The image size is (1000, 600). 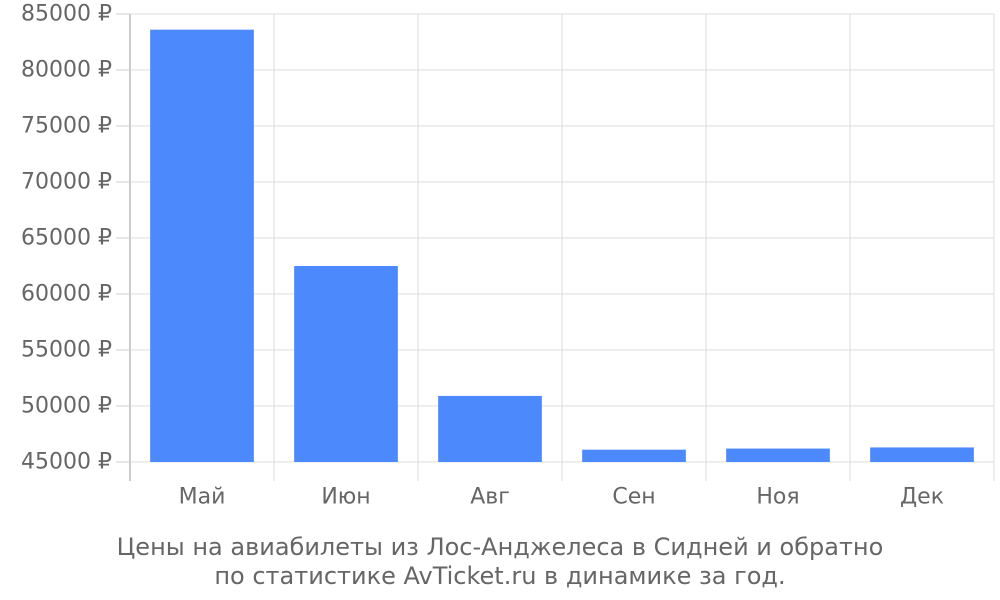 What do you see at coordinates (66, 14) in the screenshot?
I see `y-tick-label: 85000 ₽` at bounding box center [66, 14].